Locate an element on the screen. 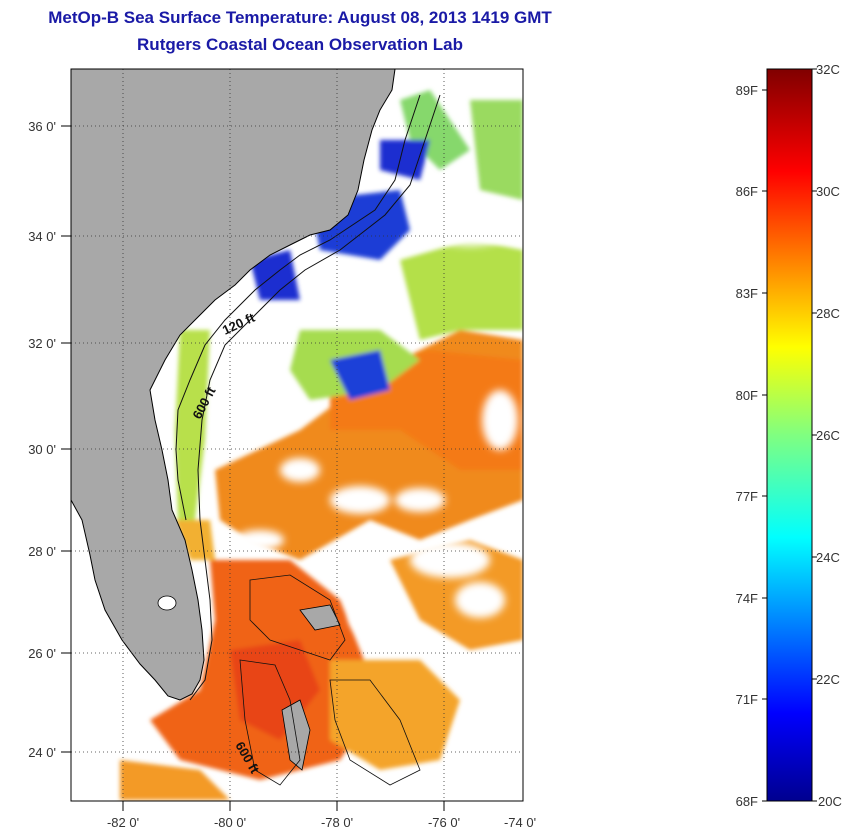 The height and width of the screenshot is (832, 848). fahrenheit-label: 83F is located at coordinates (747, 293).